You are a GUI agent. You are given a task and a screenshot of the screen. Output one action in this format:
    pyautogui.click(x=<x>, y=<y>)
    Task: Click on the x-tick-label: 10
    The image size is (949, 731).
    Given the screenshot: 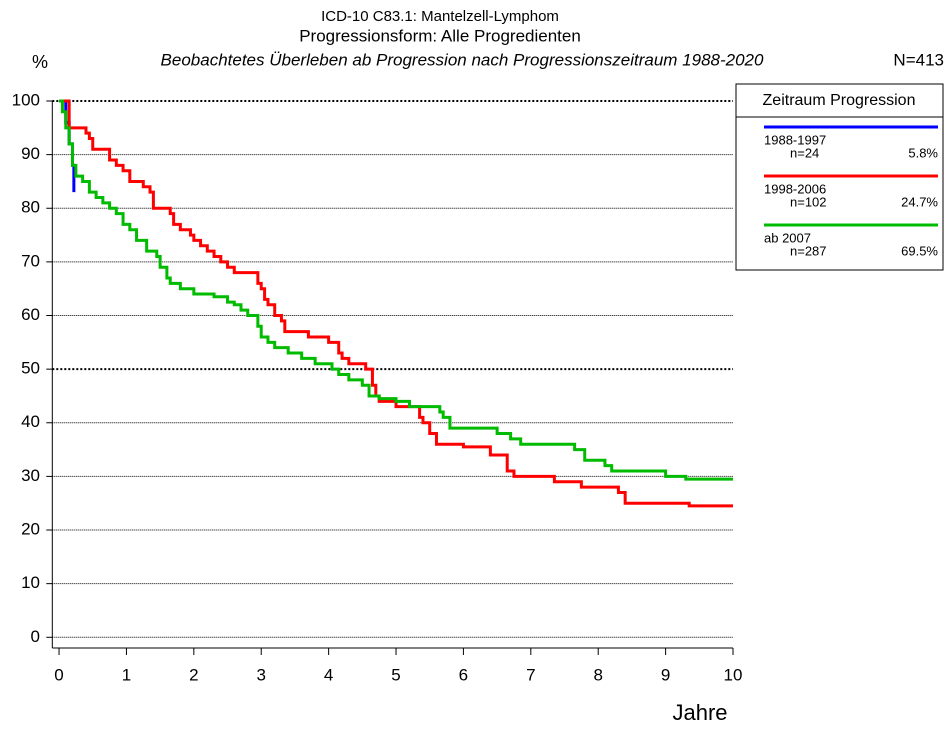 What is the action you would take?
    pyautogui.click(x=733, y=674)
    